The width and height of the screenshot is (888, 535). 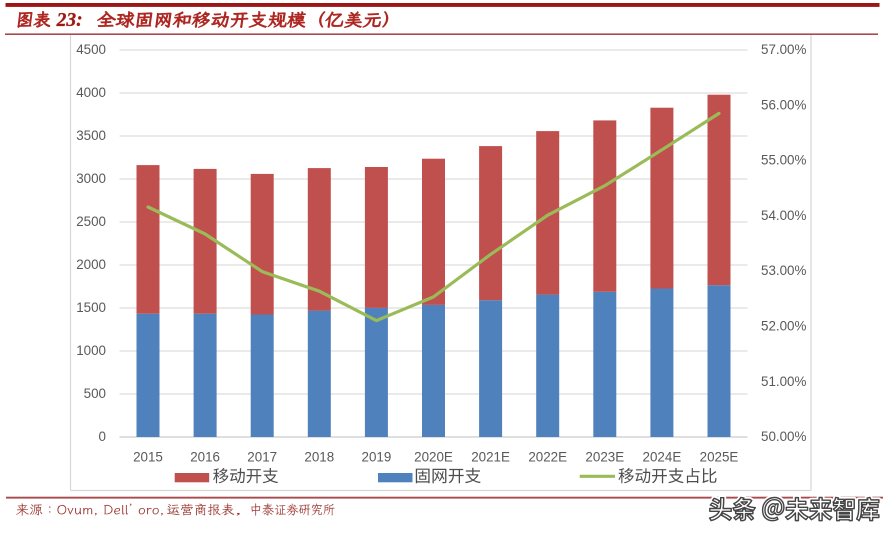 What do you see at coordinates (91, 350) in the screenshot?
I see `svg-text: 1000` at bounding box center [91, 350].